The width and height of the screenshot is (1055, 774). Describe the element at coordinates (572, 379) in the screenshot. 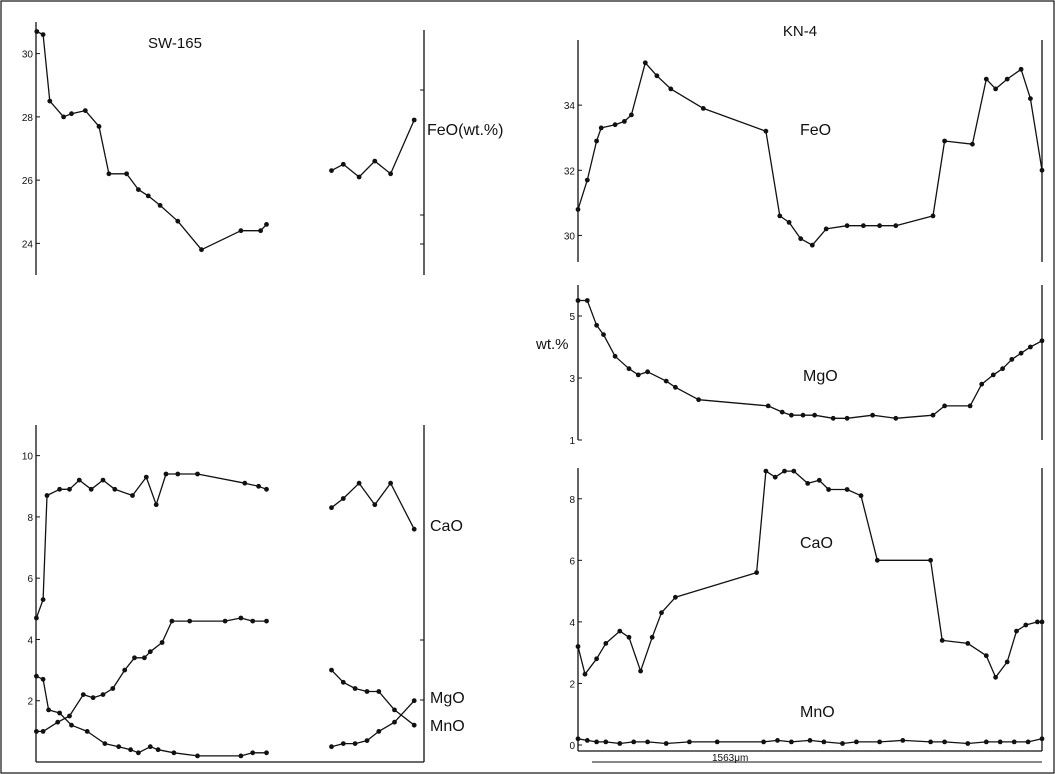

I see `y-tick-label-kn4_mgo-3: 3` at that location.